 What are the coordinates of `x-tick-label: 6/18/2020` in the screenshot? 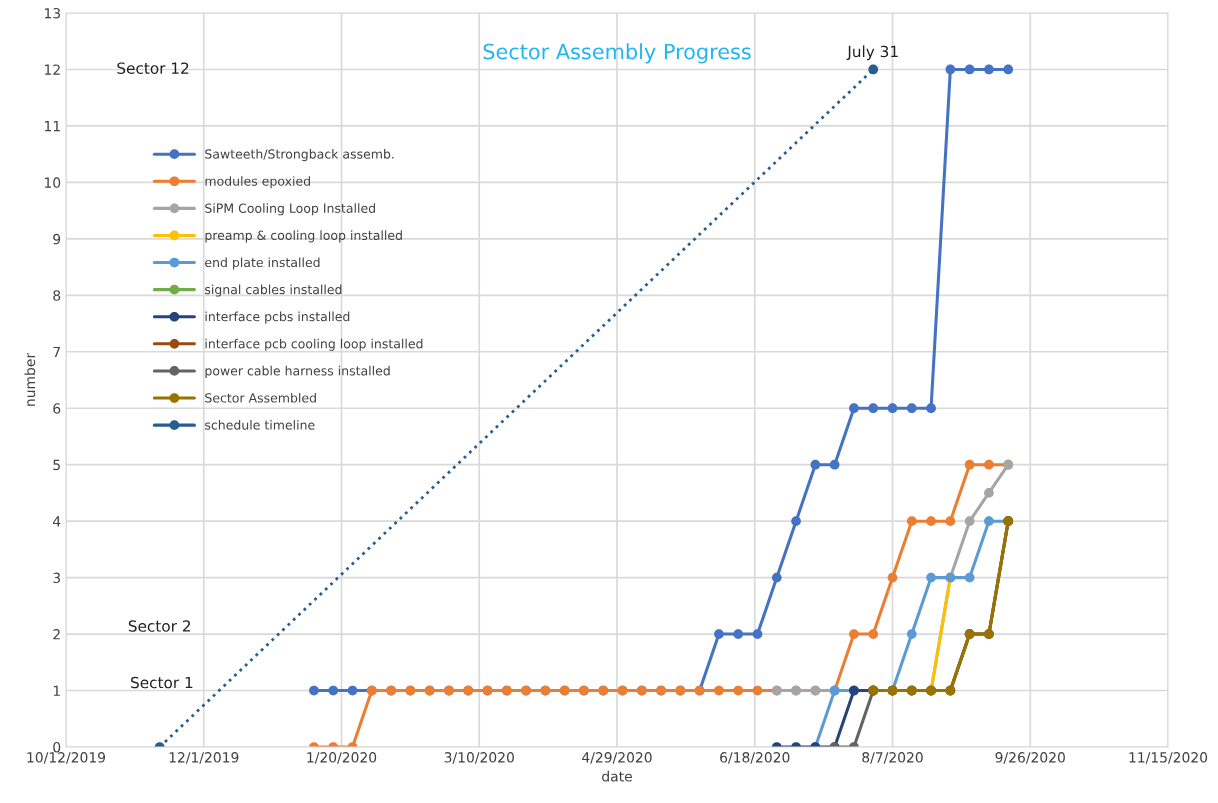 It's located at (755, 758).